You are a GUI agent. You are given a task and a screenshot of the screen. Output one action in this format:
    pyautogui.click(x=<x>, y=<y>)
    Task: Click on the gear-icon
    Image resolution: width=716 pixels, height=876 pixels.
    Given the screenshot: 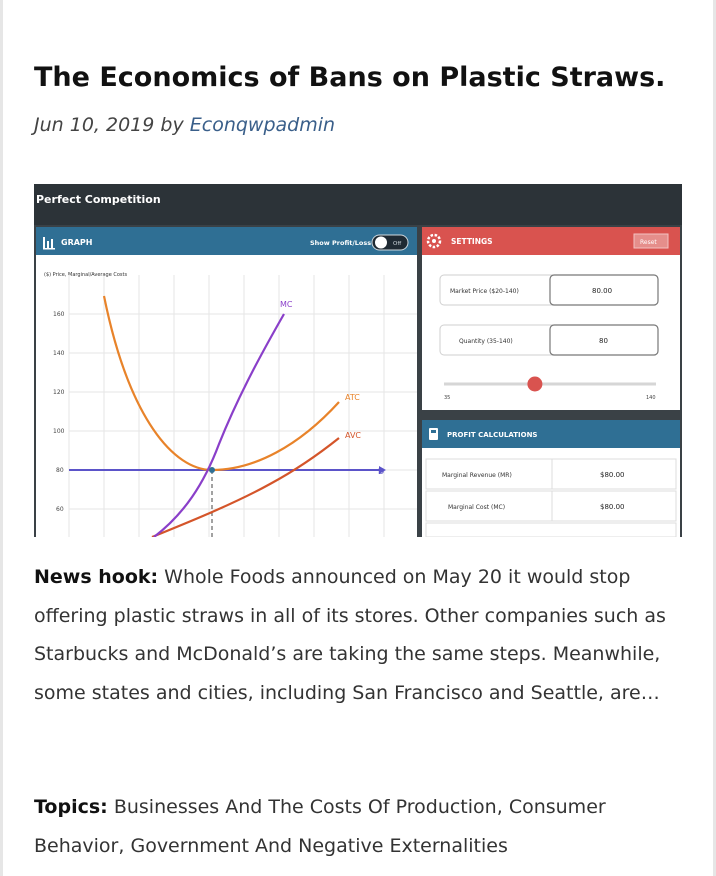 What is the action you would take?
    pyautogui.click(x=434, y=241)
    